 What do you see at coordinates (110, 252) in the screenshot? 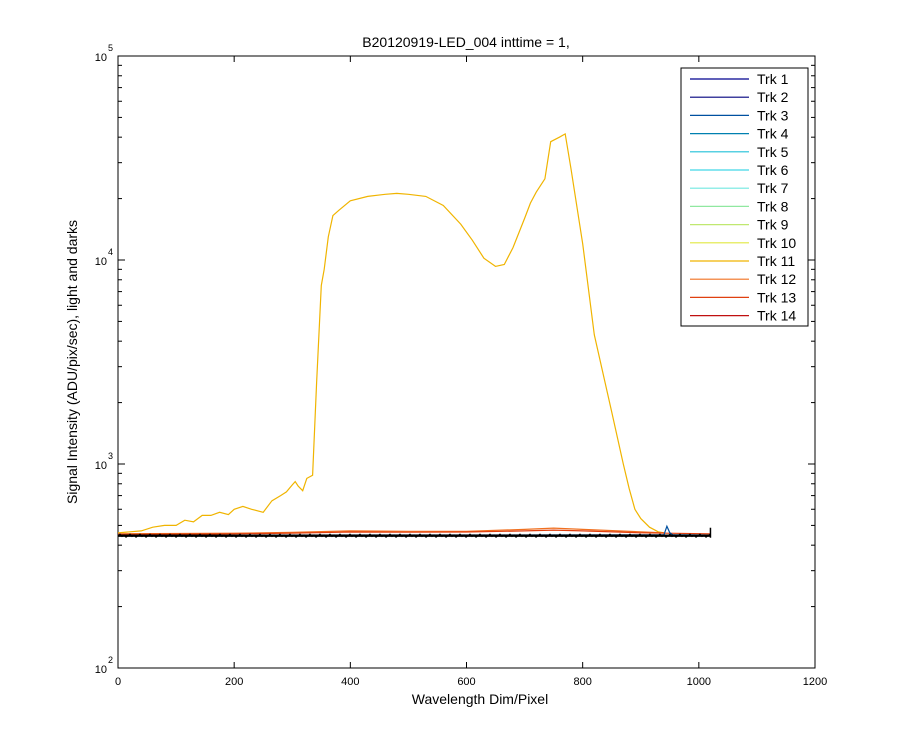
I see `y-tick-label-exponent: 4` at bounding box center [110, 252].